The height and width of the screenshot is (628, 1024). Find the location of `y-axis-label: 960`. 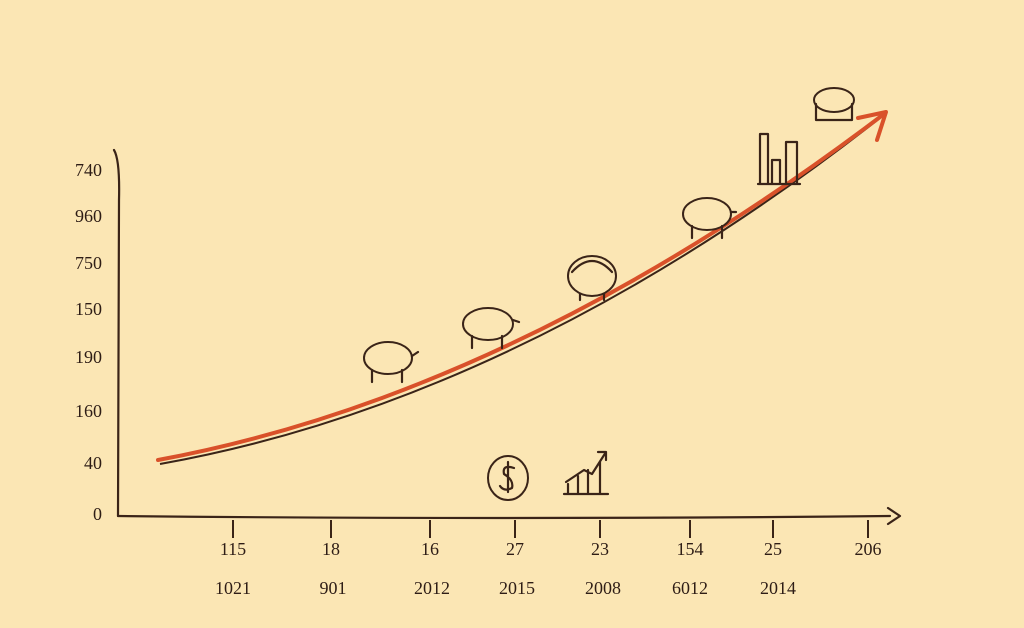

y-axis-label: 960 is located at coordinates (88, 216).